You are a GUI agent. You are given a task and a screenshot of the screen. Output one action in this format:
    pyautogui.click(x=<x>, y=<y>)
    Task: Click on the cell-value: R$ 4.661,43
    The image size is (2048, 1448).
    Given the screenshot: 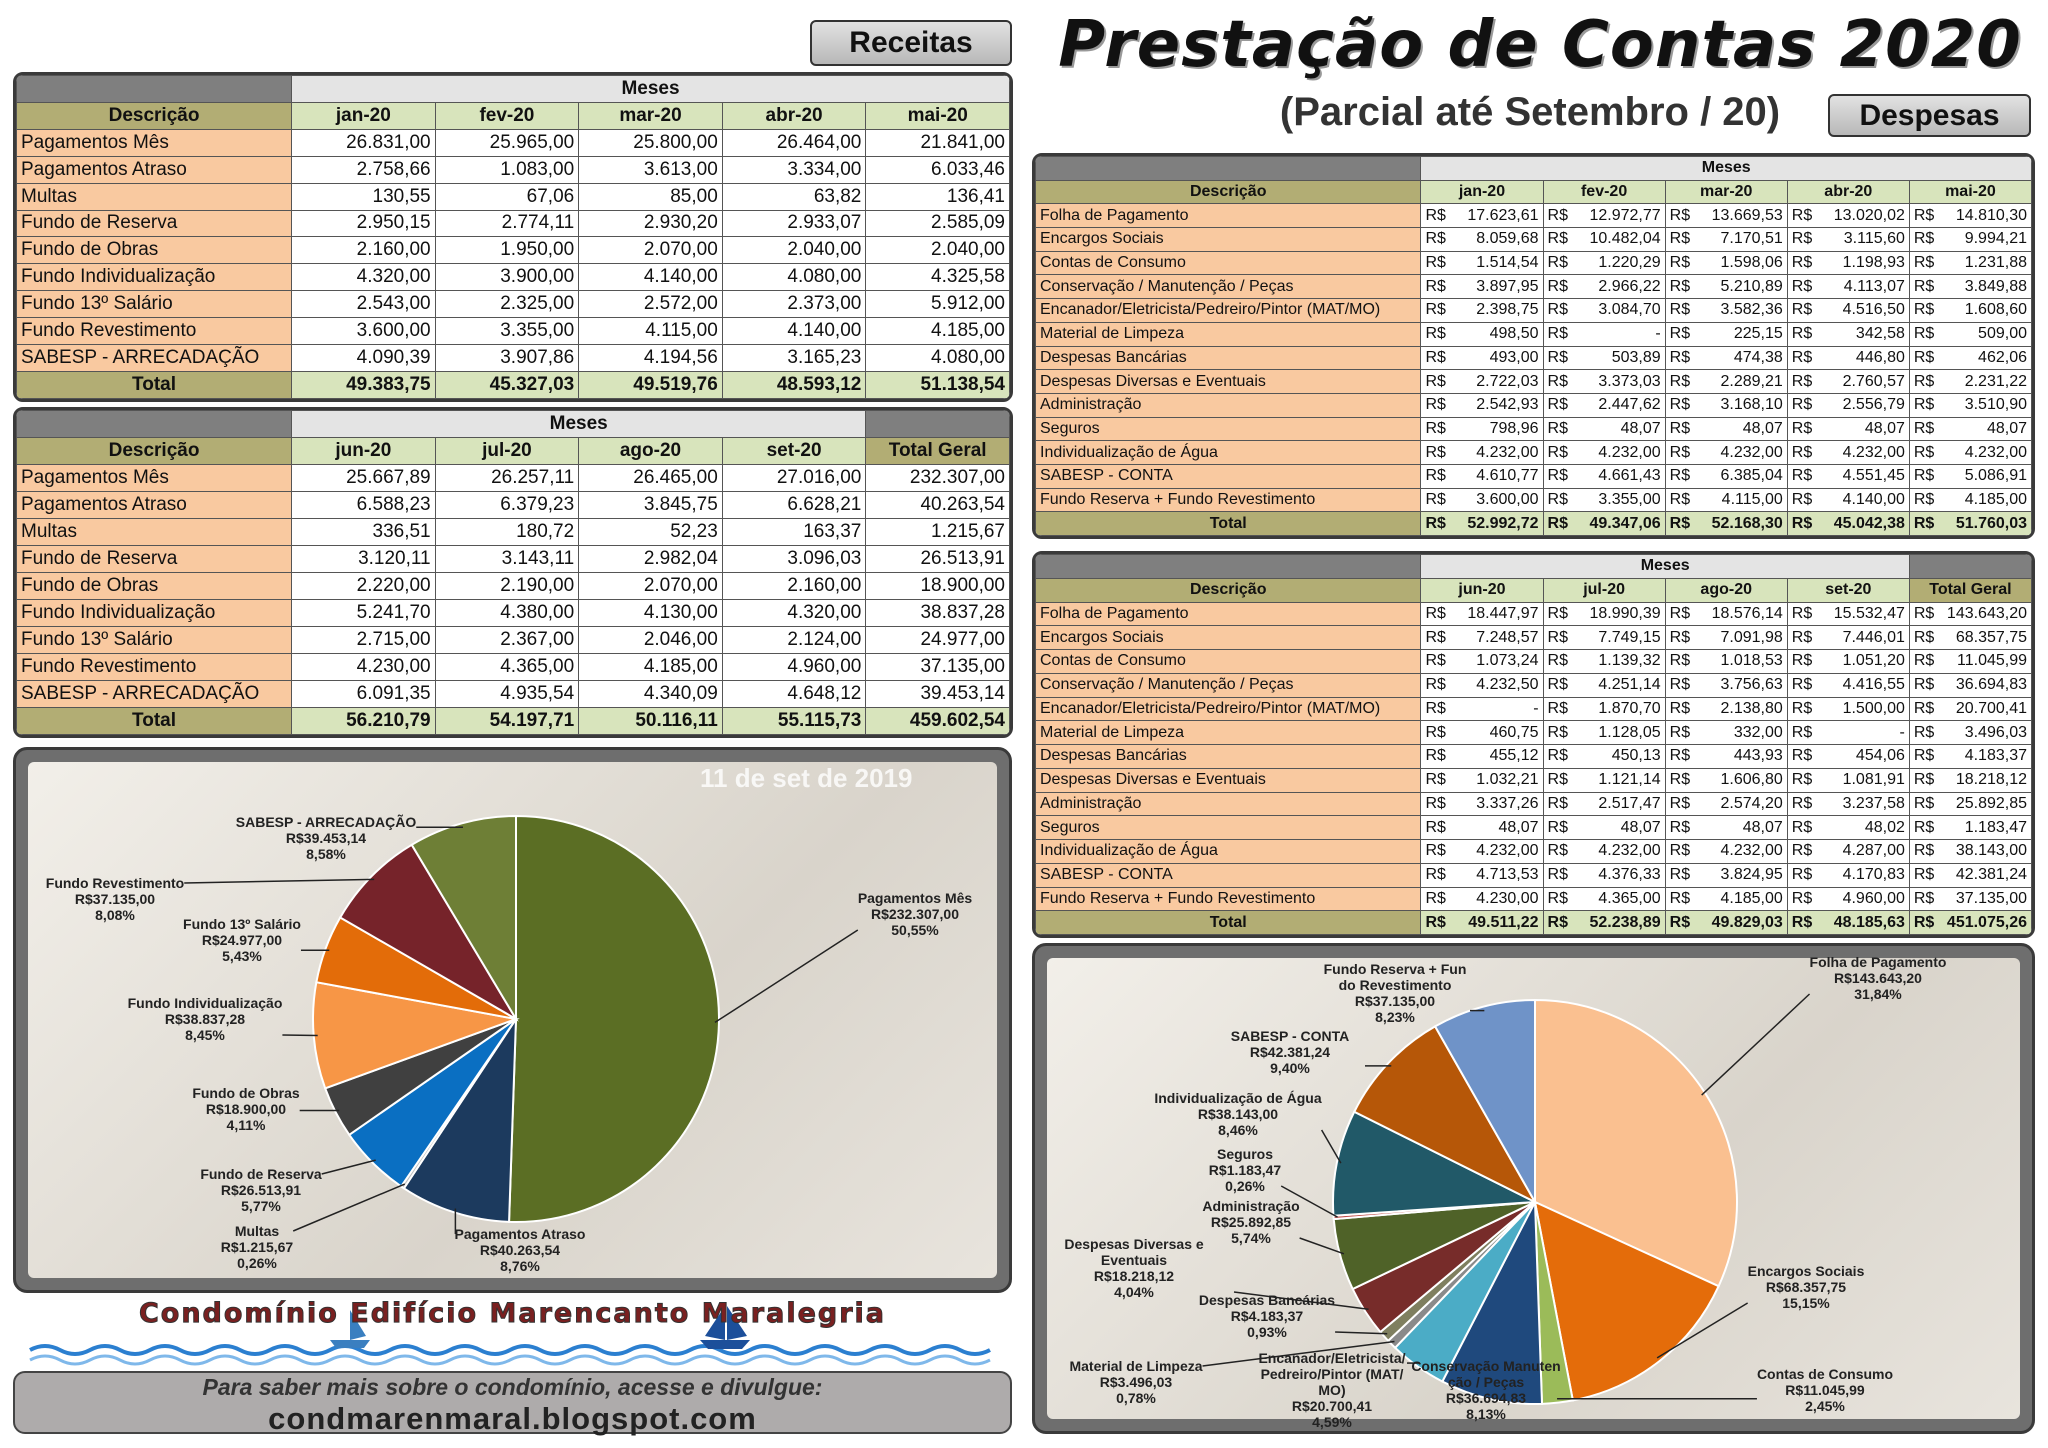 What is the action you would take?
    pyautogui.click(x=1604, y=476)
    